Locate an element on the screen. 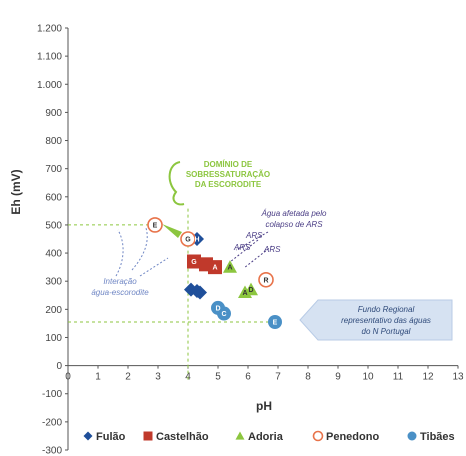  x-tick-label: 3 is located at coordinates (158, 377).